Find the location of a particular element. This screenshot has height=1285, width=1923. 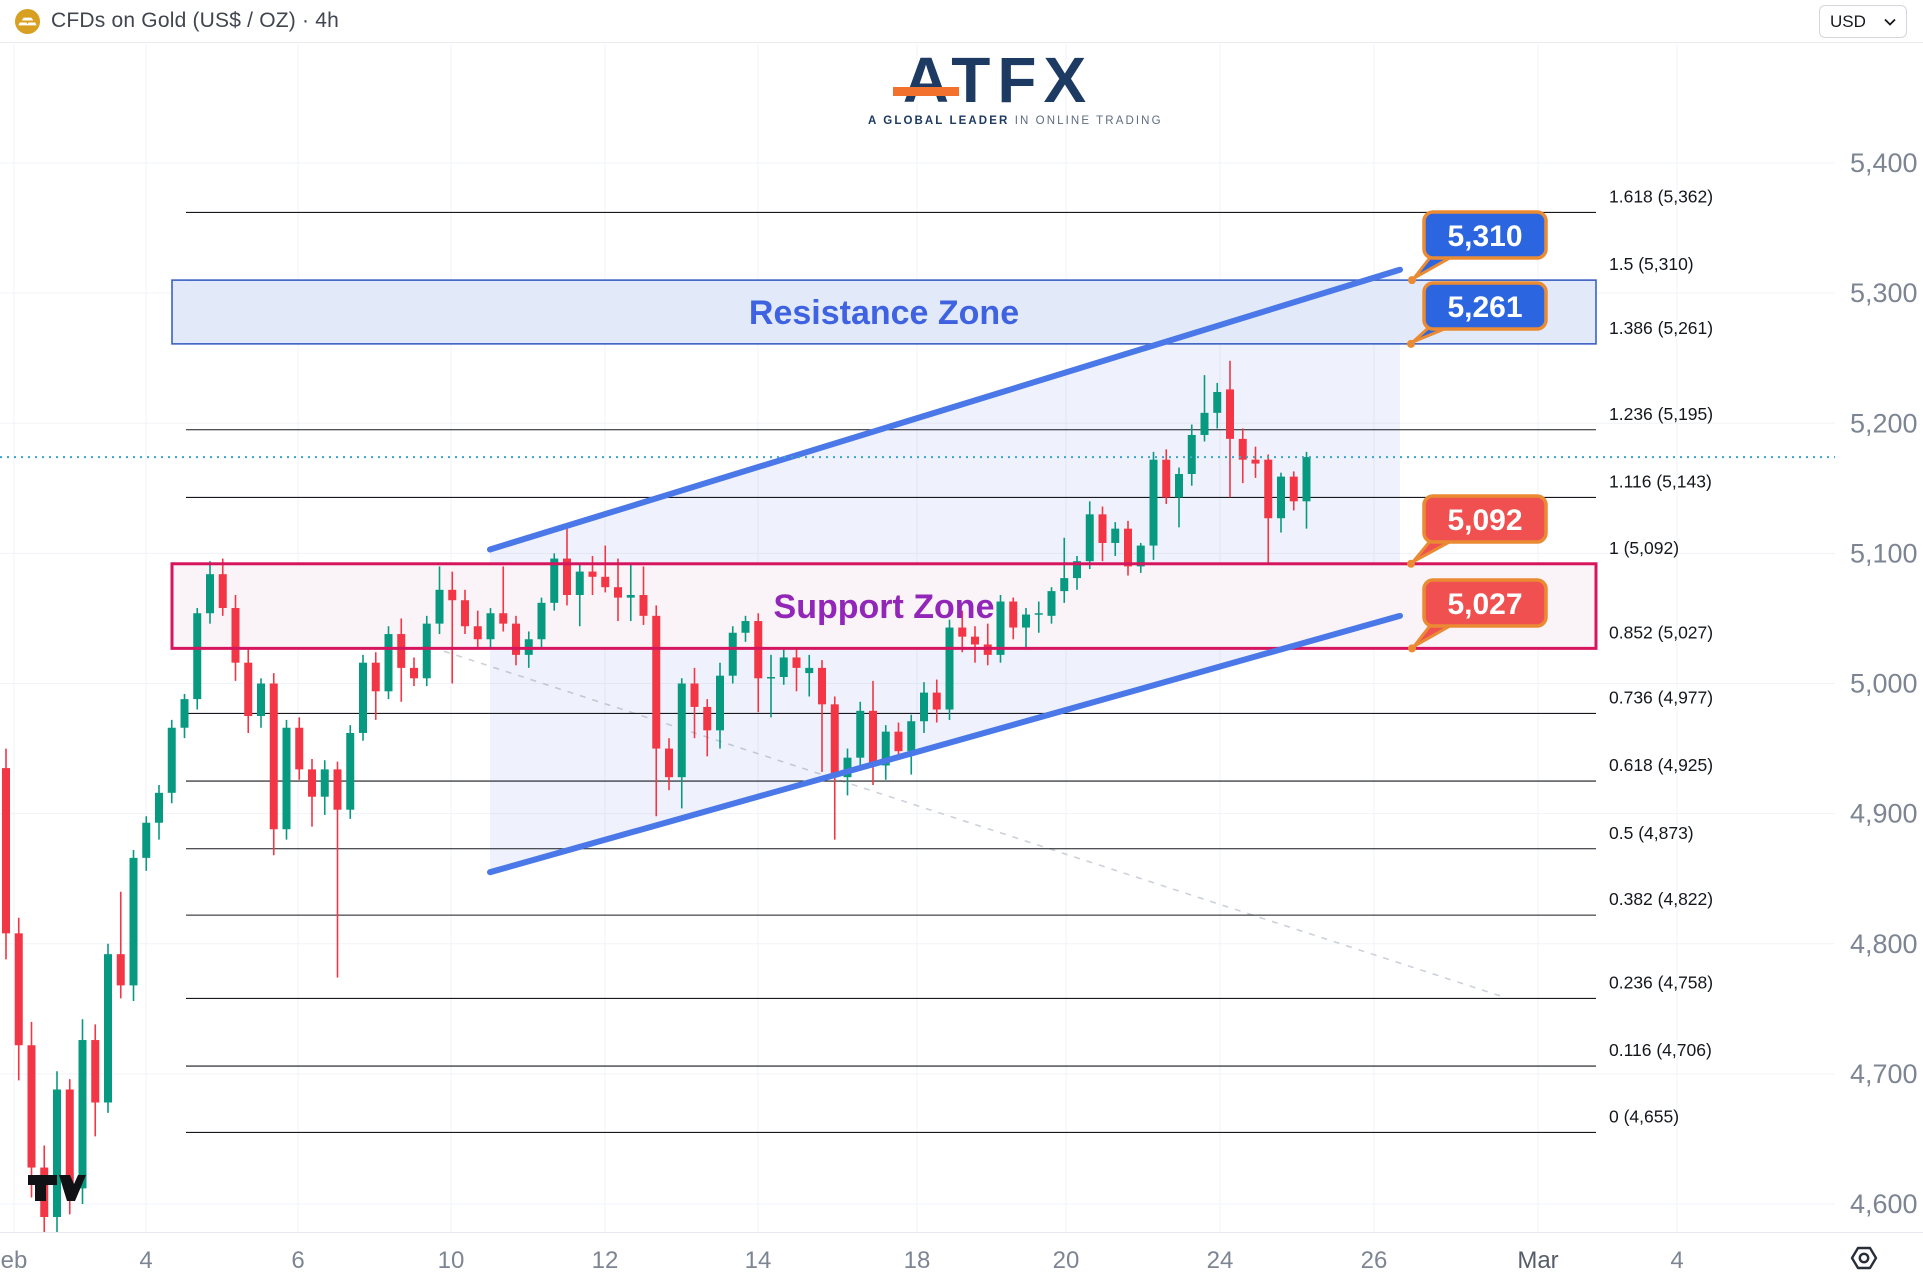

currency-dropdown: USD is located at coordinates (1863, 21).